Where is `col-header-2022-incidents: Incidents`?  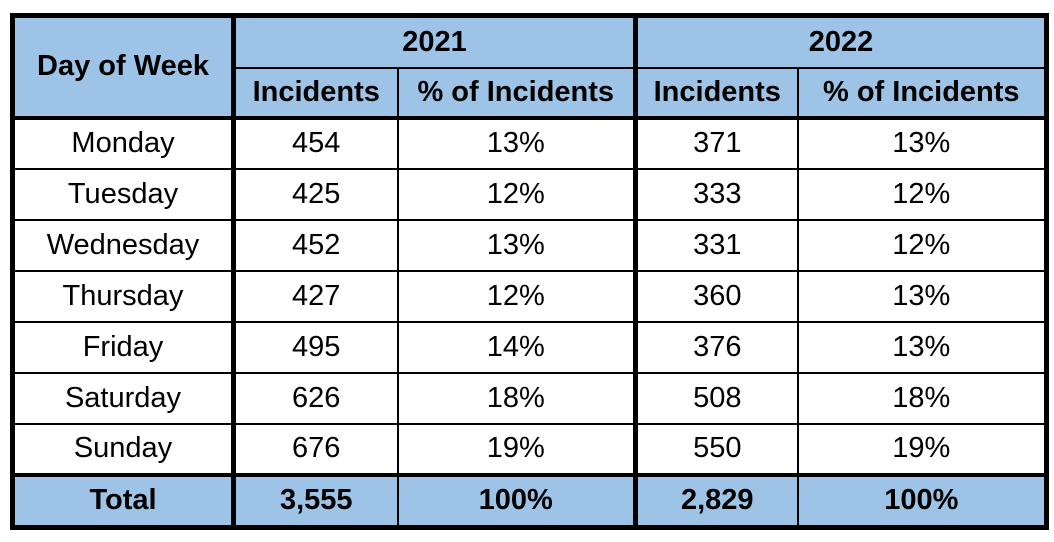 col-header-2022-incidents: Incidents is located at coordinates (716, 93).